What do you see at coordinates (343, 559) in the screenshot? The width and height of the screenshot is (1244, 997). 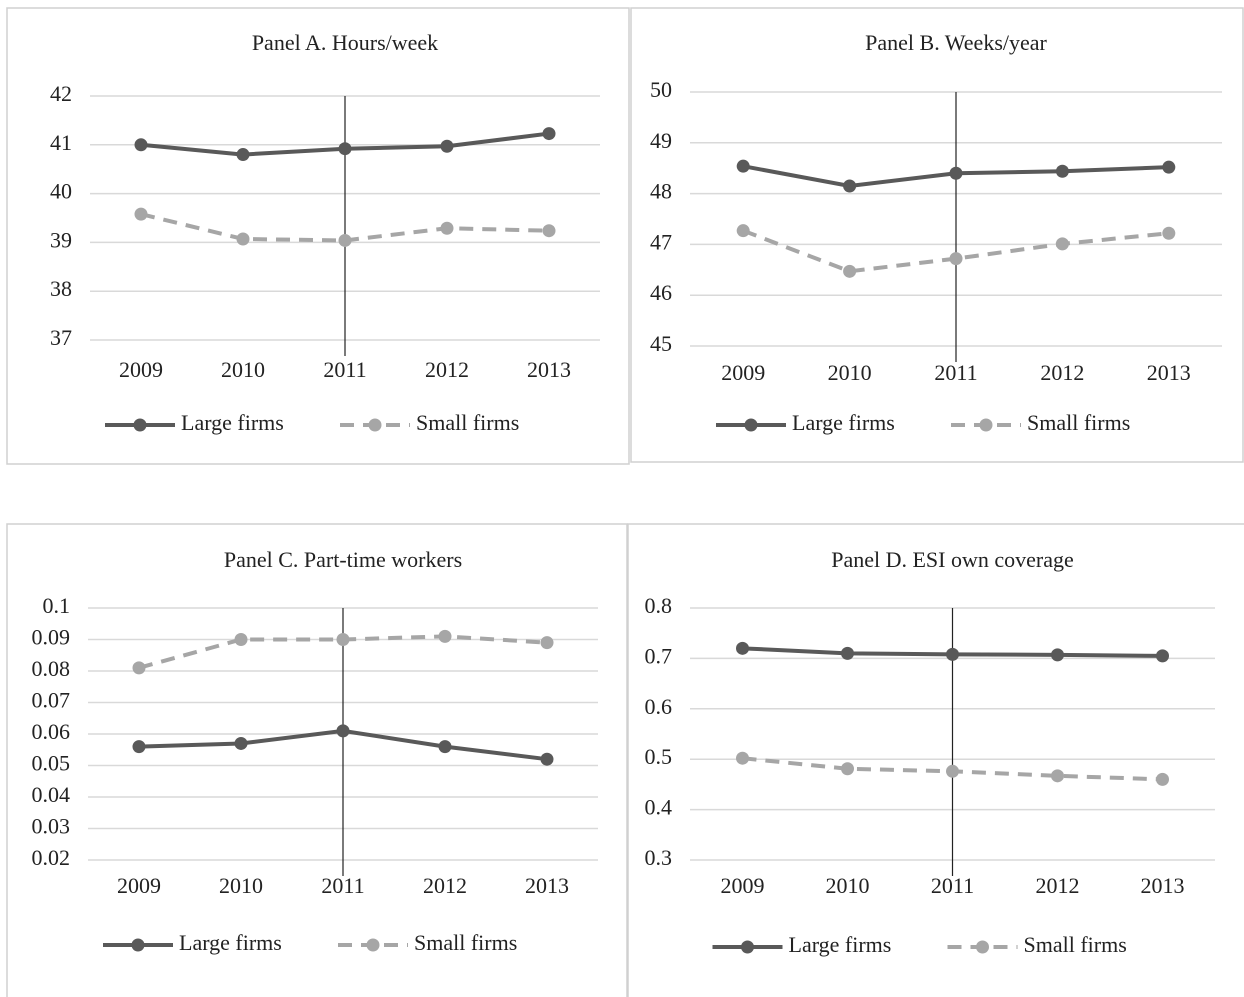 I see `chart-title: Panel C. Part-time workers` at bounding box center [343, 559].